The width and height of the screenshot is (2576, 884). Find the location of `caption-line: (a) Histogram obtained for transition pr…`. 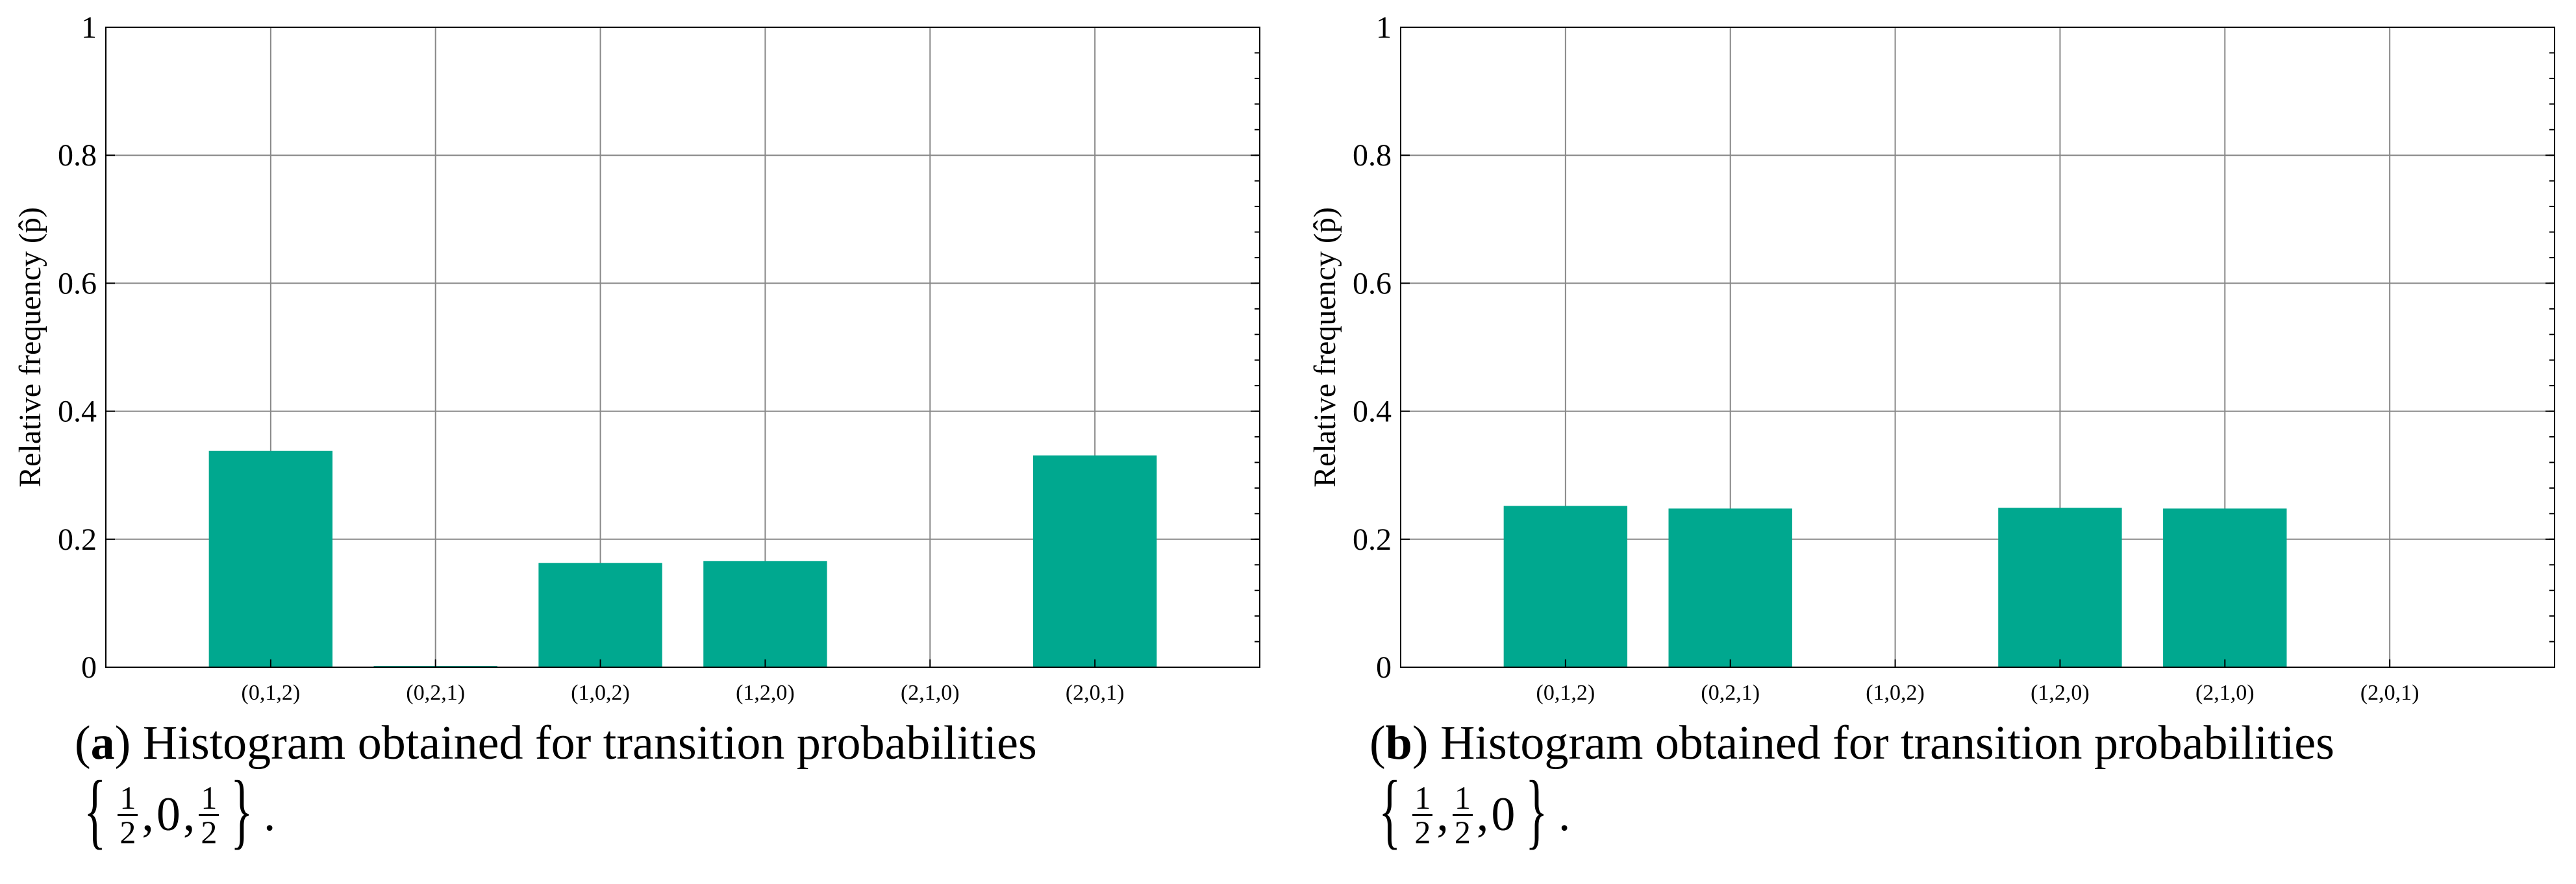

caption-line: (a) Histogram obtained for transition pr… is located at coordinates (556, 743).